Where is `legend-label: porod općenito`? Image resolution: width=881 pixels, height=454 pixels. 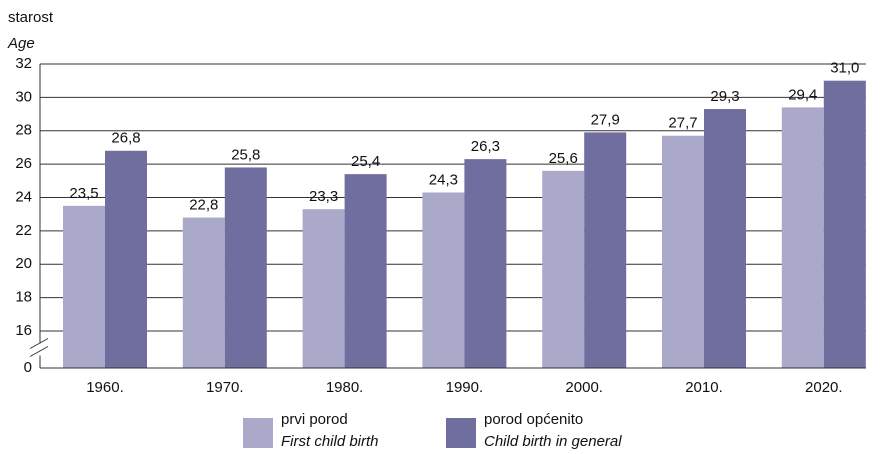
legend-label: porod općenito is located at coordinates (533, 419).